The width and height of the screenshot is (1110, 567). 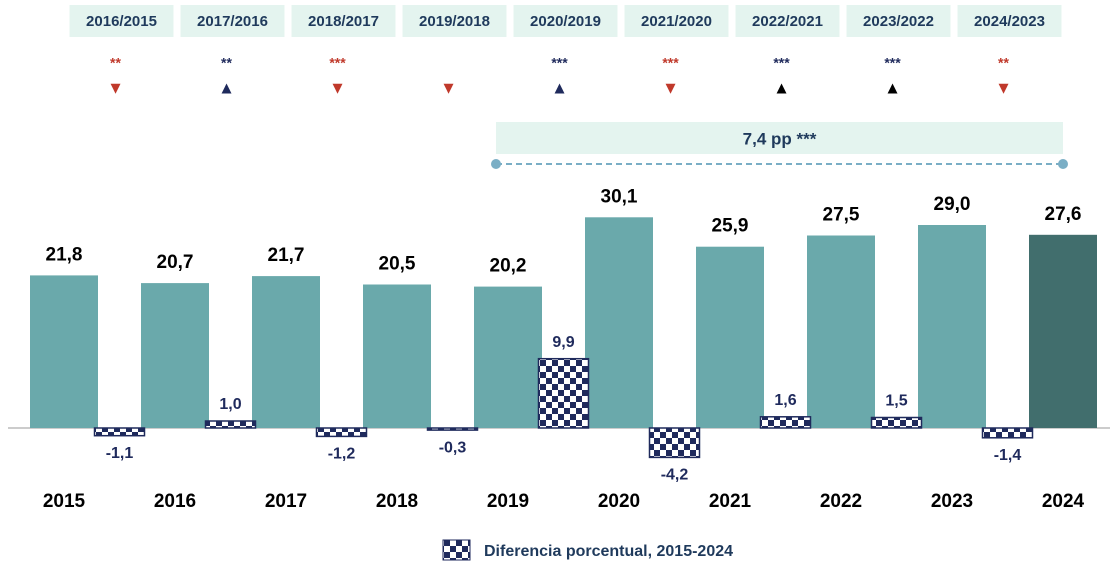 What do you see at coordinates (397, 264) in the screenshot?
I see `value-label: 20,5` at bounding box center [397, 264].